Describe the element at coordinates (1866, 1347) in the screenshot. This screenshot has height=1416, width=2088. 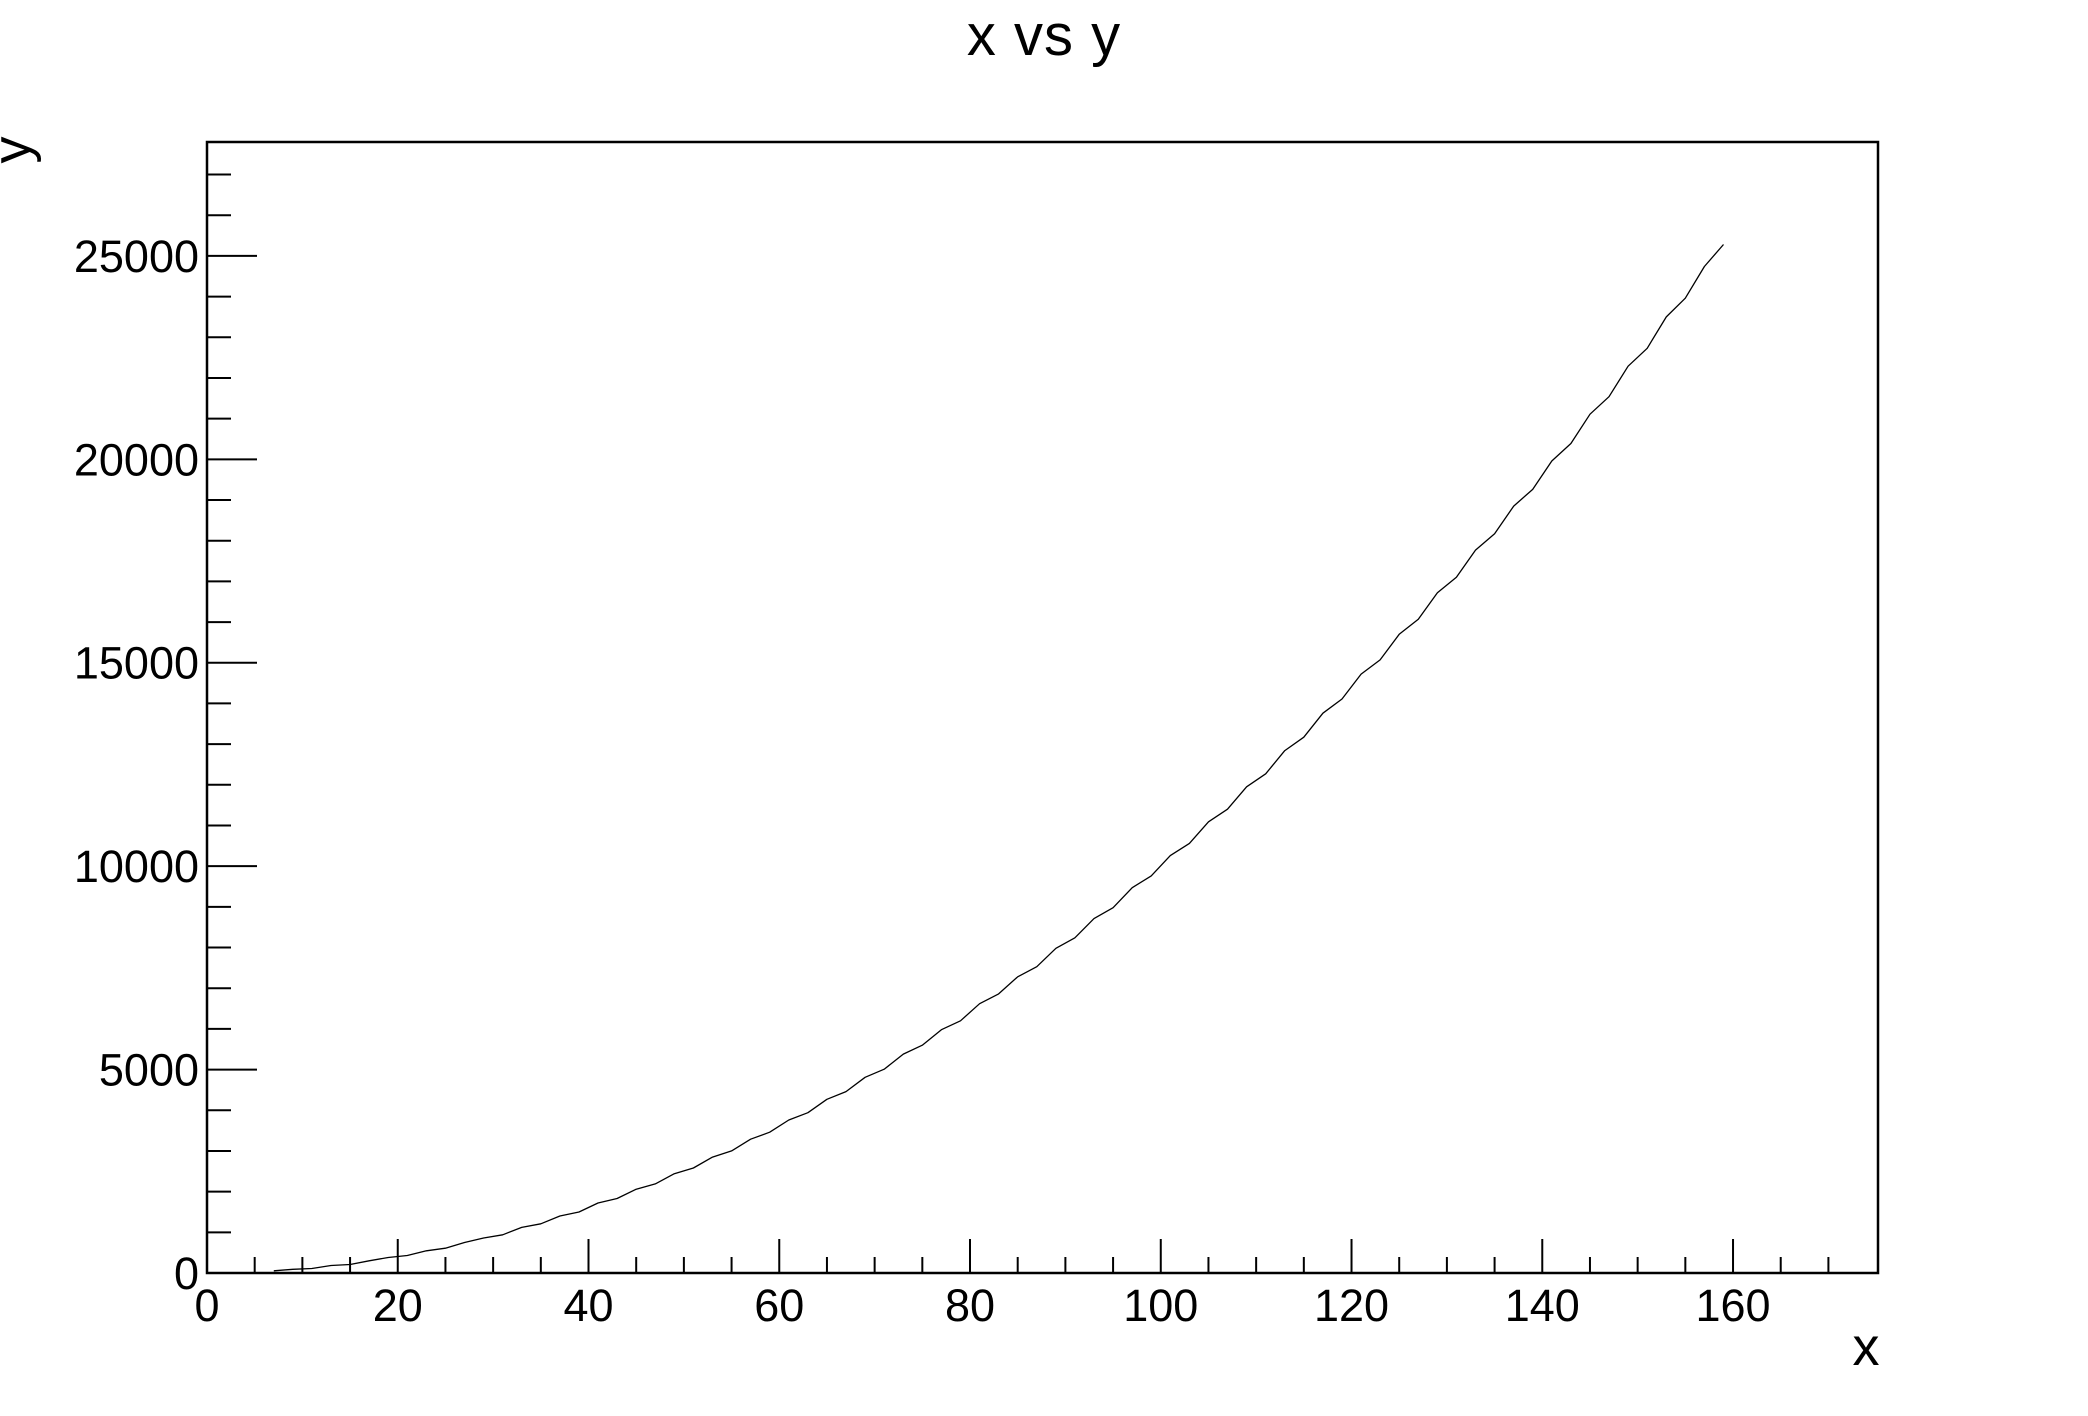
I see `x-axis-title: x` at that location.